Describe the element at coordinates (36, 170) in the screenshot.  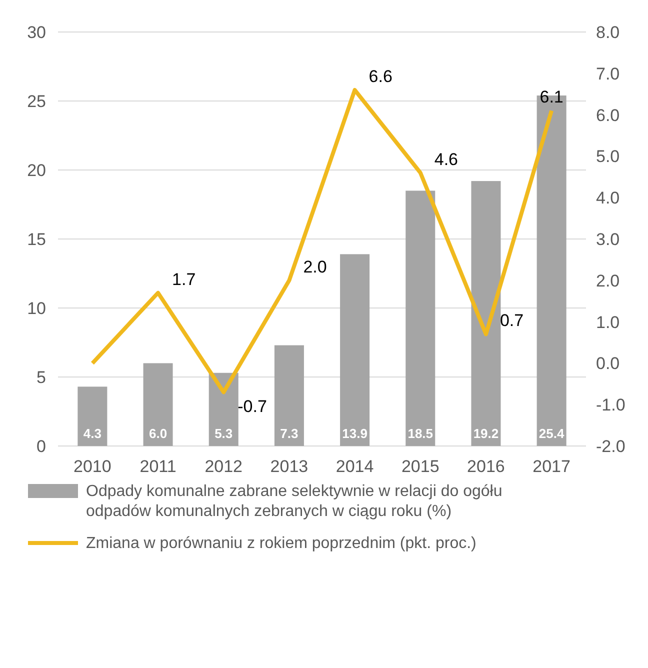
I see `y-tick-label: 20` at that location.